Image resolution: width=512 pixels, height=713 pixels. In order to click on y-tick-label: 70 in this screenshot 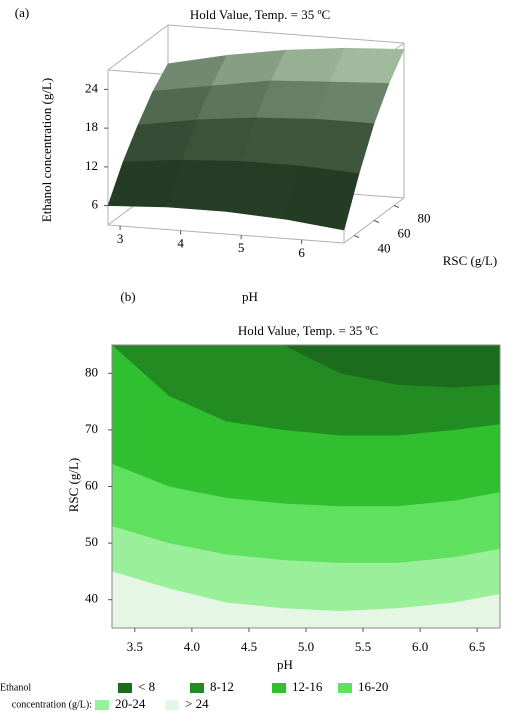, I will do `click(91, 428)`.